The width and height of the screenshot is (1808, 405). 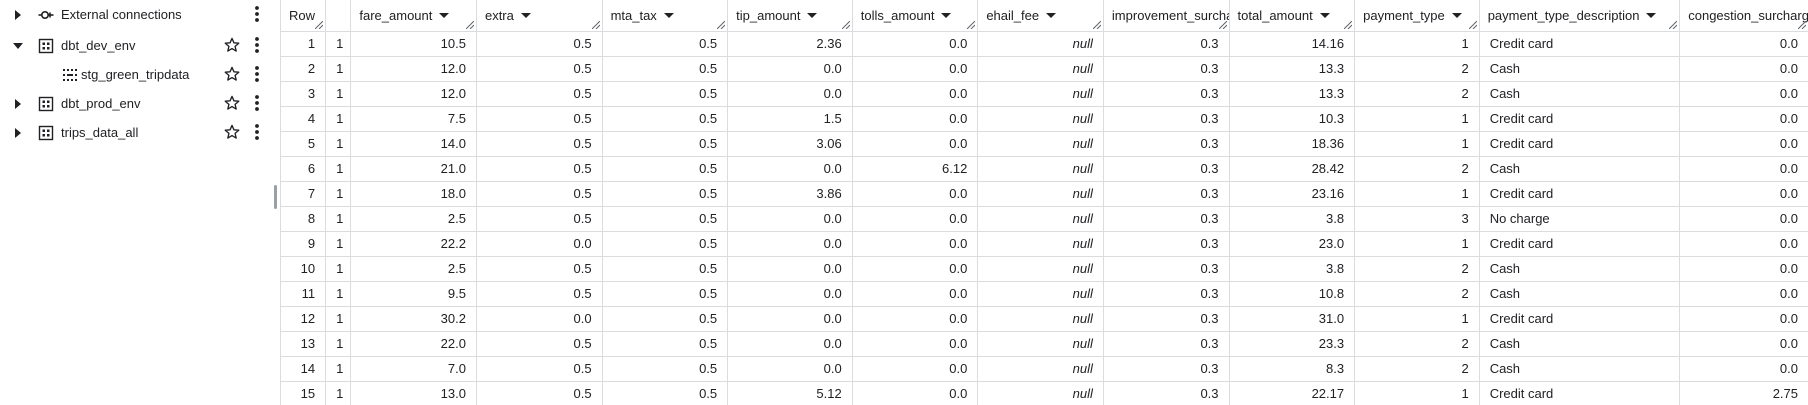 I want to click on column-header-improvement-surcharge: improvement_surcharge, so click(x=1166, y=16).